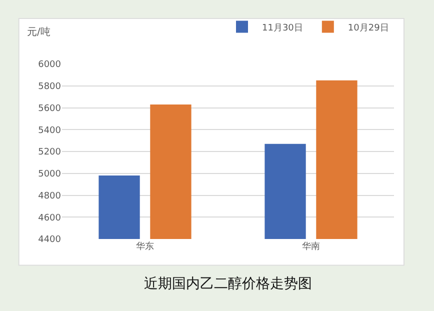 Image resolution: width=434 pixels, height=311 pixels. Describe the element at coordinates (145, 246) in the screenshot. I see `x-tick-label: 华东` at that location.